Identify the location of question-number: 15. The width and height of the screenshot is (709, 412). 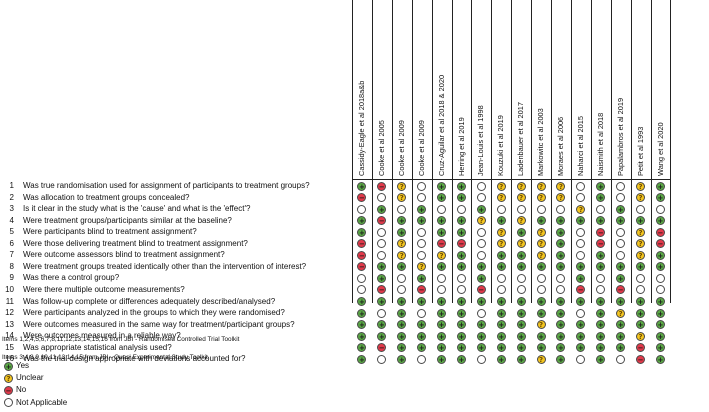
(9, 347).